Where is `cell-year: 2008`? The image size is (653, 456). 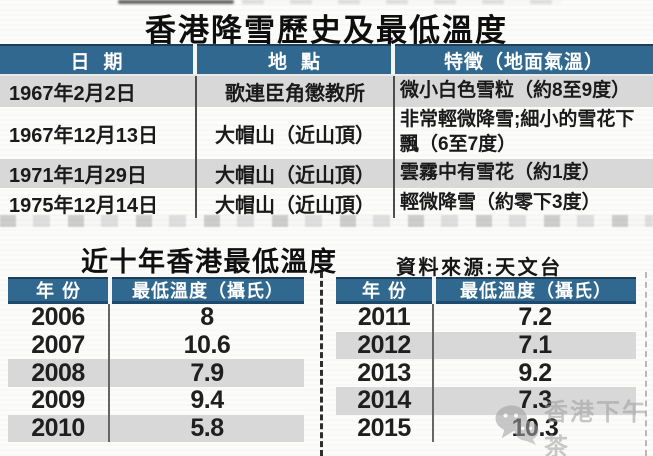
cell-year: 2008 is located at coordinates (58, 372).